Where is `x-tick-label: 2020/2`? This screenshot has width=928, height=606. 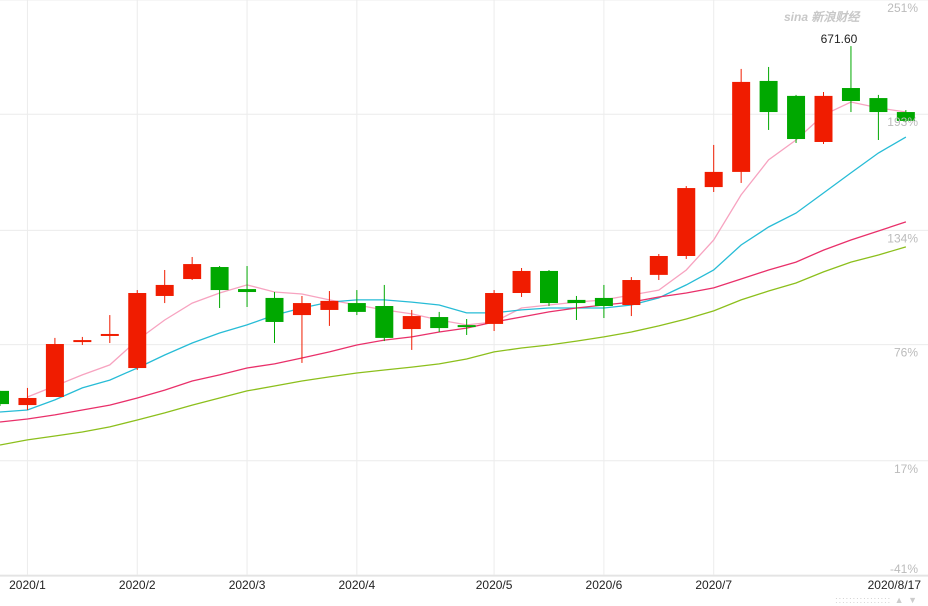 x-tick-label: 2020/2 is located at coordinates (137, 585).